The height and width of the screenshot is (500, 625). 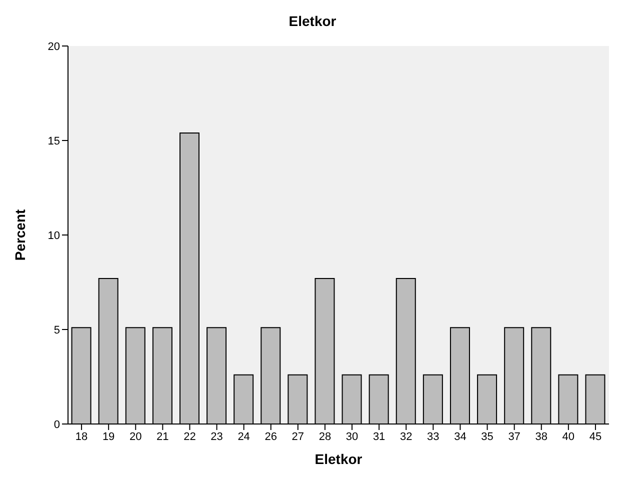 What do you see at coordinates (541, 436) in the screenshot?
I see `x-tick-label: 38` at bounding box center [541, 436].